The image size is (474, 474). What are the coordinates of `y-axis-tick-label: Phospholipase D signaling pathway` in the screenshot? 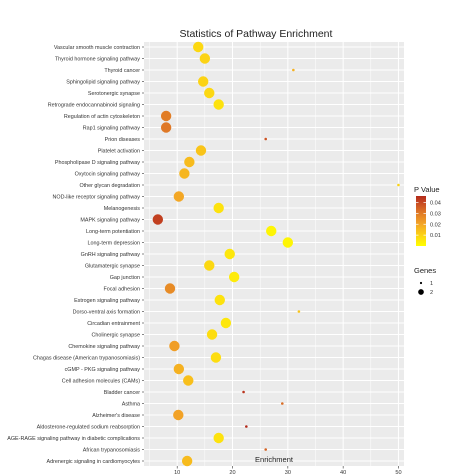 It's located at (97, 163).